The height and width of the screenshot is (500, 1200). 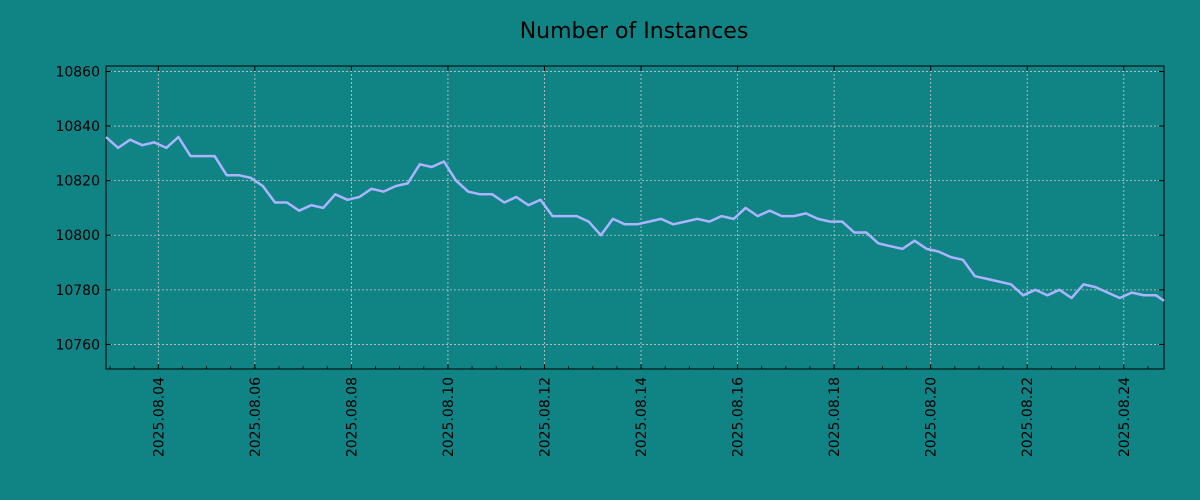 What do you see at coordinates (77, 236) in the screenshot?
I see `y-tick-label: 10800` at bounding box center [77, 236].